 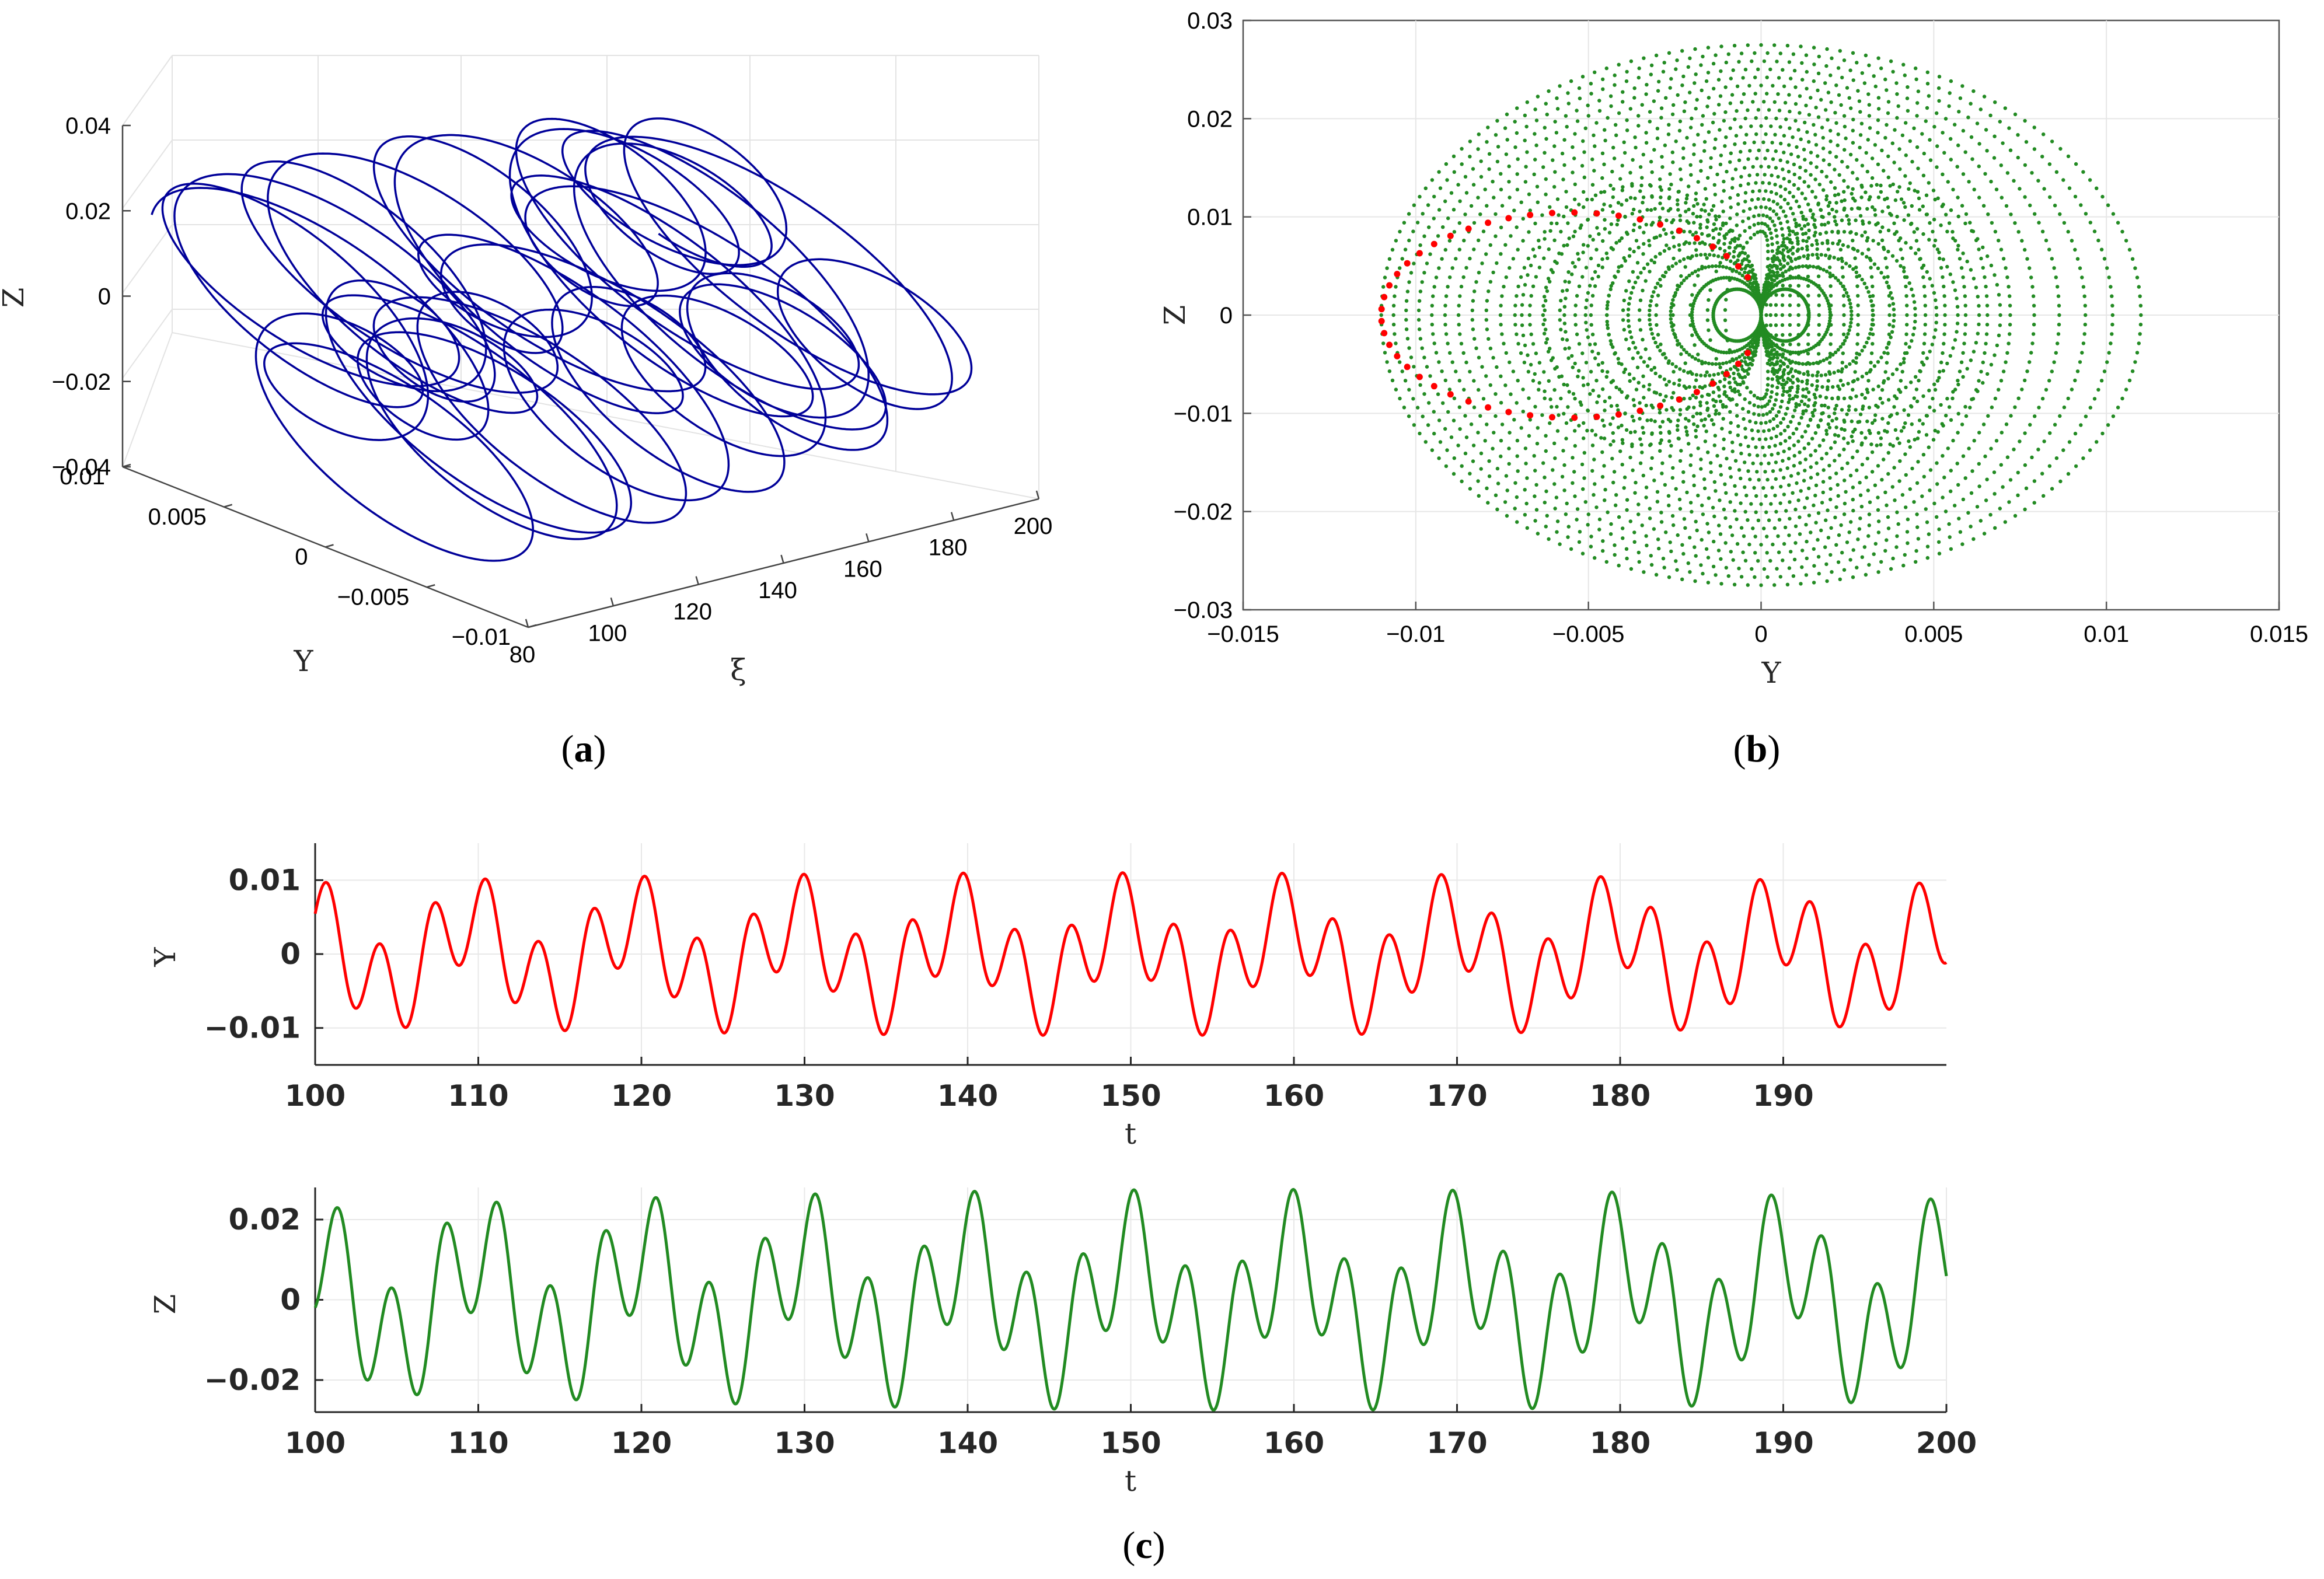 What do you see at coordinates (127, 465) in the screenshot?
I see `panel-a-y-tick-mark` at bounding box center [127, 465].